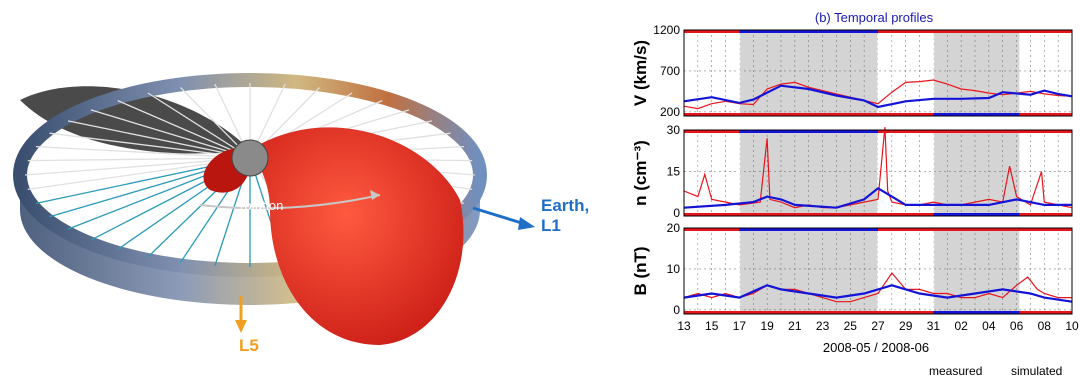 The height and width of the screenshot is (383, 1080). I want to click on legend-simulated: simulated, so click(1037, 371).